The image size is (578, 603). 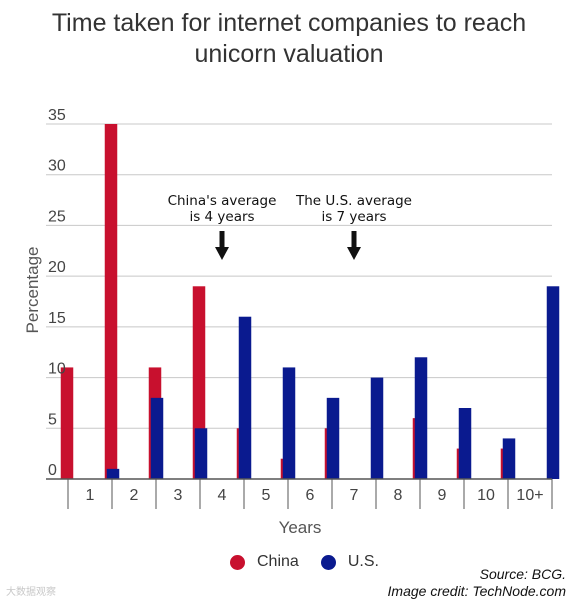 I want to click on annotation-0-line-1: China's average, so click(x=222, y=201).